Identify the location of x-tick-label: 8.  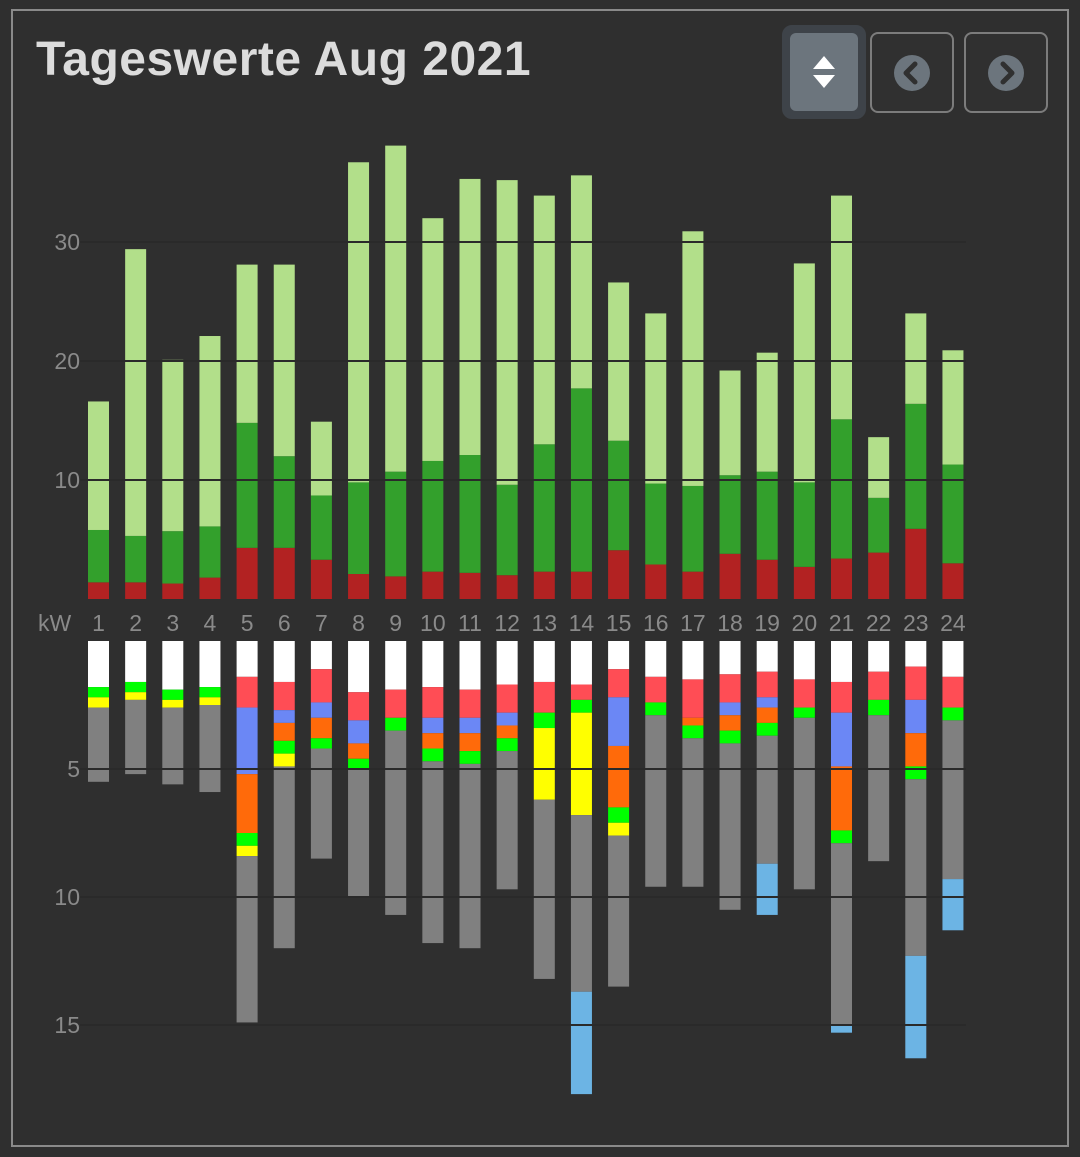
(358, 623).